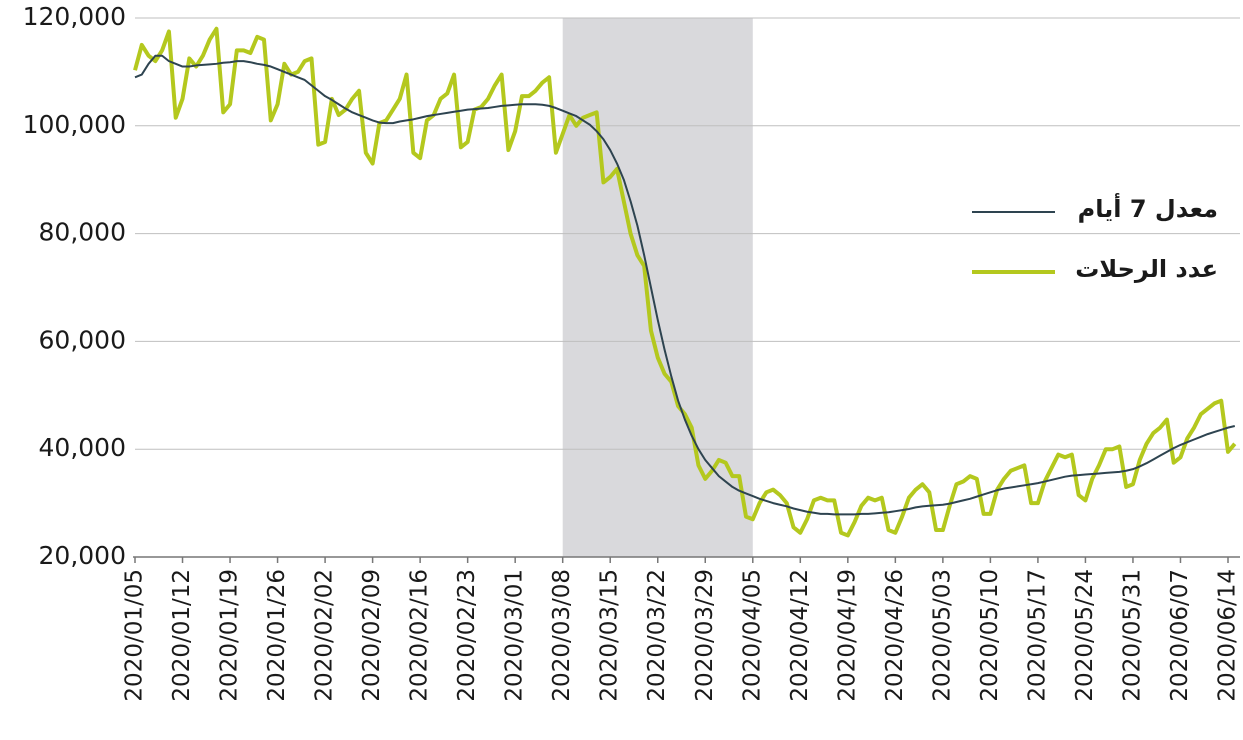 Image resolution: width=1243 pixels, height=740 pixels. What do you see at coordinates (74, 16) in the screenshot?
I see `y-tick-label: 120,000` at bounding box center [74, 16].